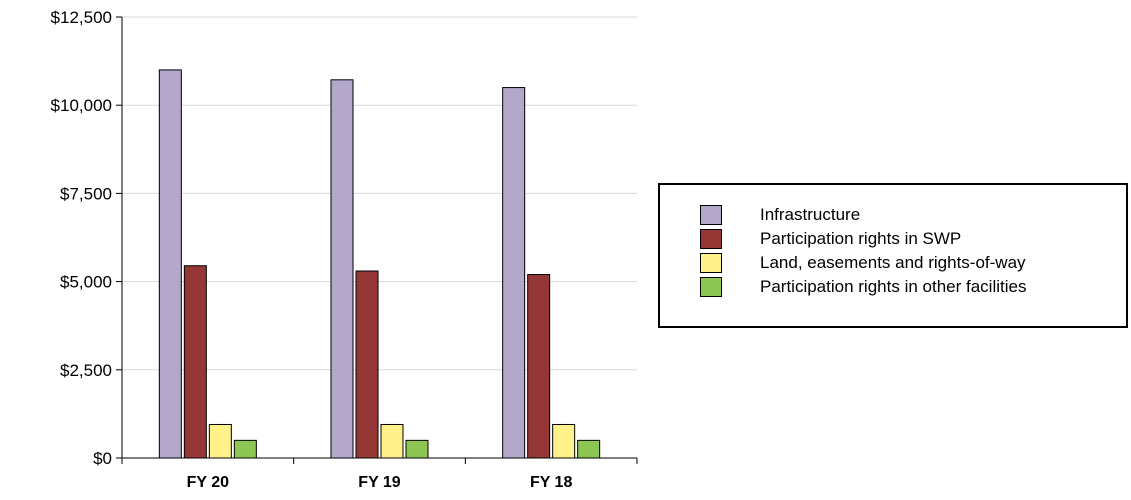 The height and width of the screenshot is (500, 1131). I want to click on legend-item: Infrastructure, so click(780, 215).